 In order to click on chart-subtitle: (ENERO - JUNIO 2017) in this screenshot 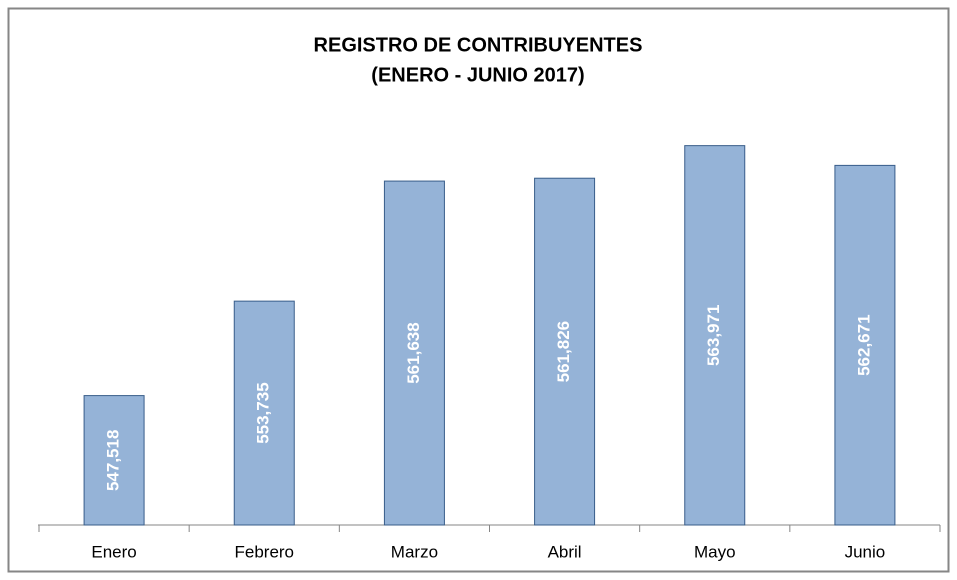, I will do `click(477, 75)`.